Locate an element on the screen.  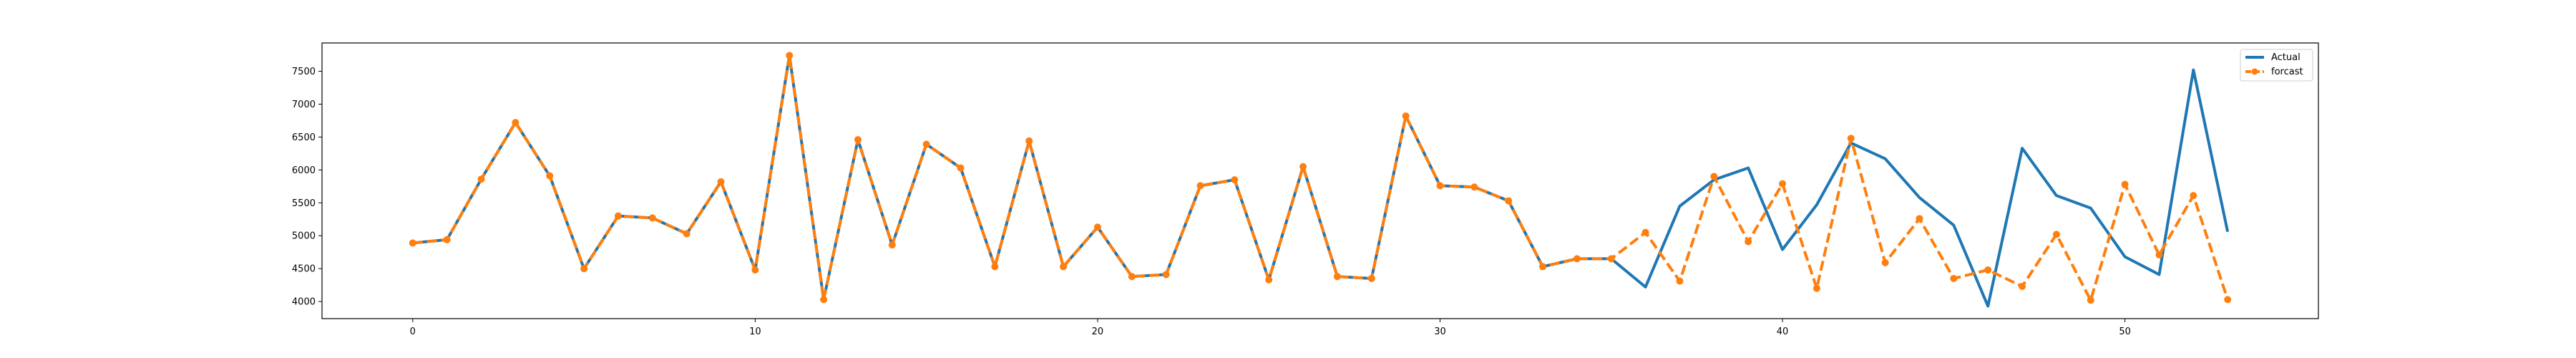
x-tick-label: 40 is located at coordinates (1783, 331).